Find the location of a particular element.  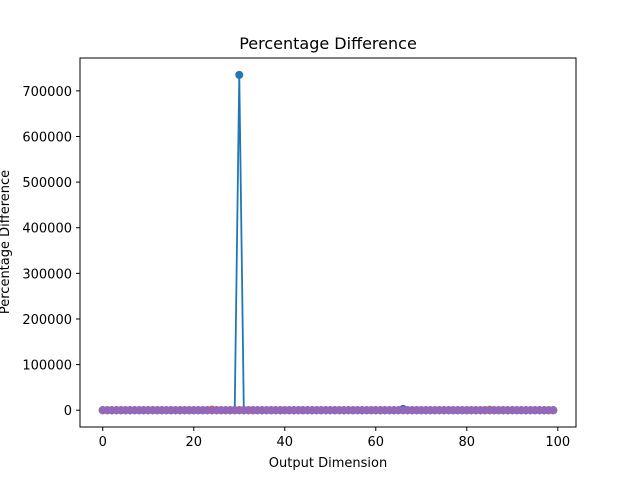

x-axis-label: Output Dimension is located at coordinates (328, 463).